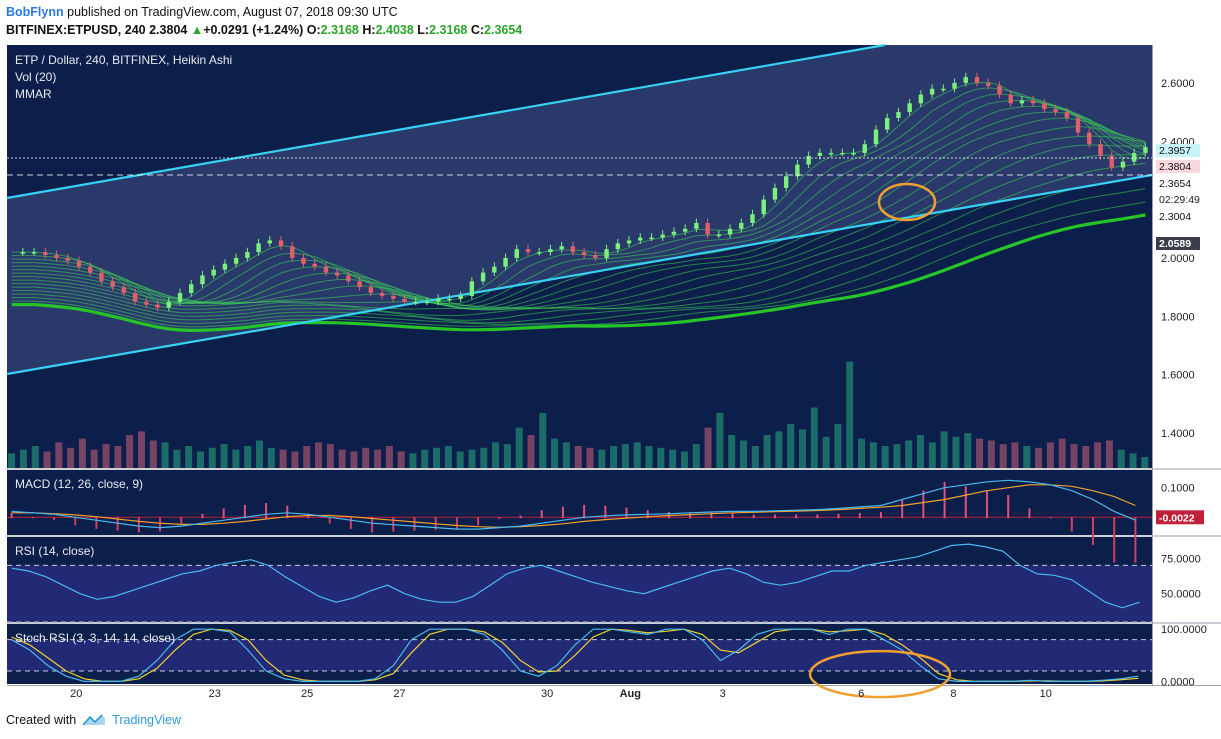 This screenshot has width=1221, height=739. Describe the element at coordinates (146, 720) in the screenshot. I see `tradingview-brand-link: TradingView` at that location.